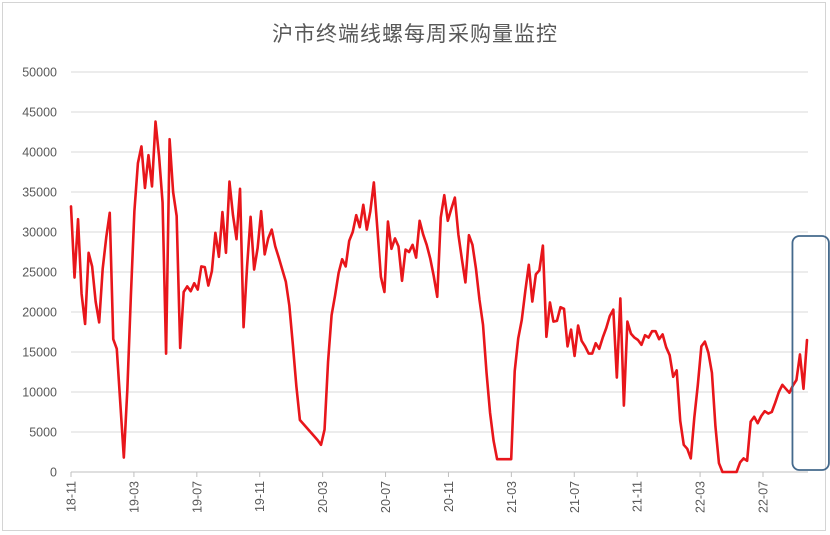  What do you see at coordinates (386, 497) in the screenshot?
I see `x-tick-label: 20-07` at bounding box center [386, 497].